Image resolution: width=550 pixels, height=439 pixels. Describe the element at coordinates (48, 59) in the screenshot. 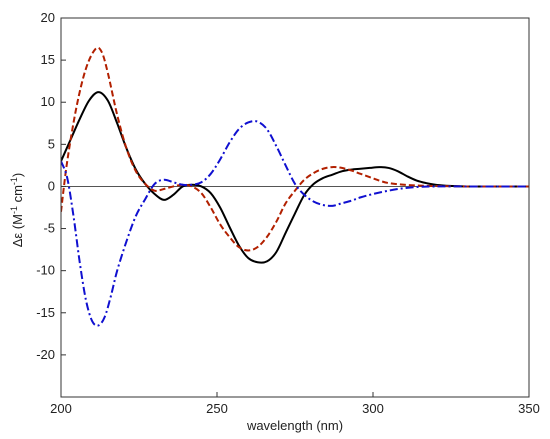

I see `y-tick-label: 15` at that location.